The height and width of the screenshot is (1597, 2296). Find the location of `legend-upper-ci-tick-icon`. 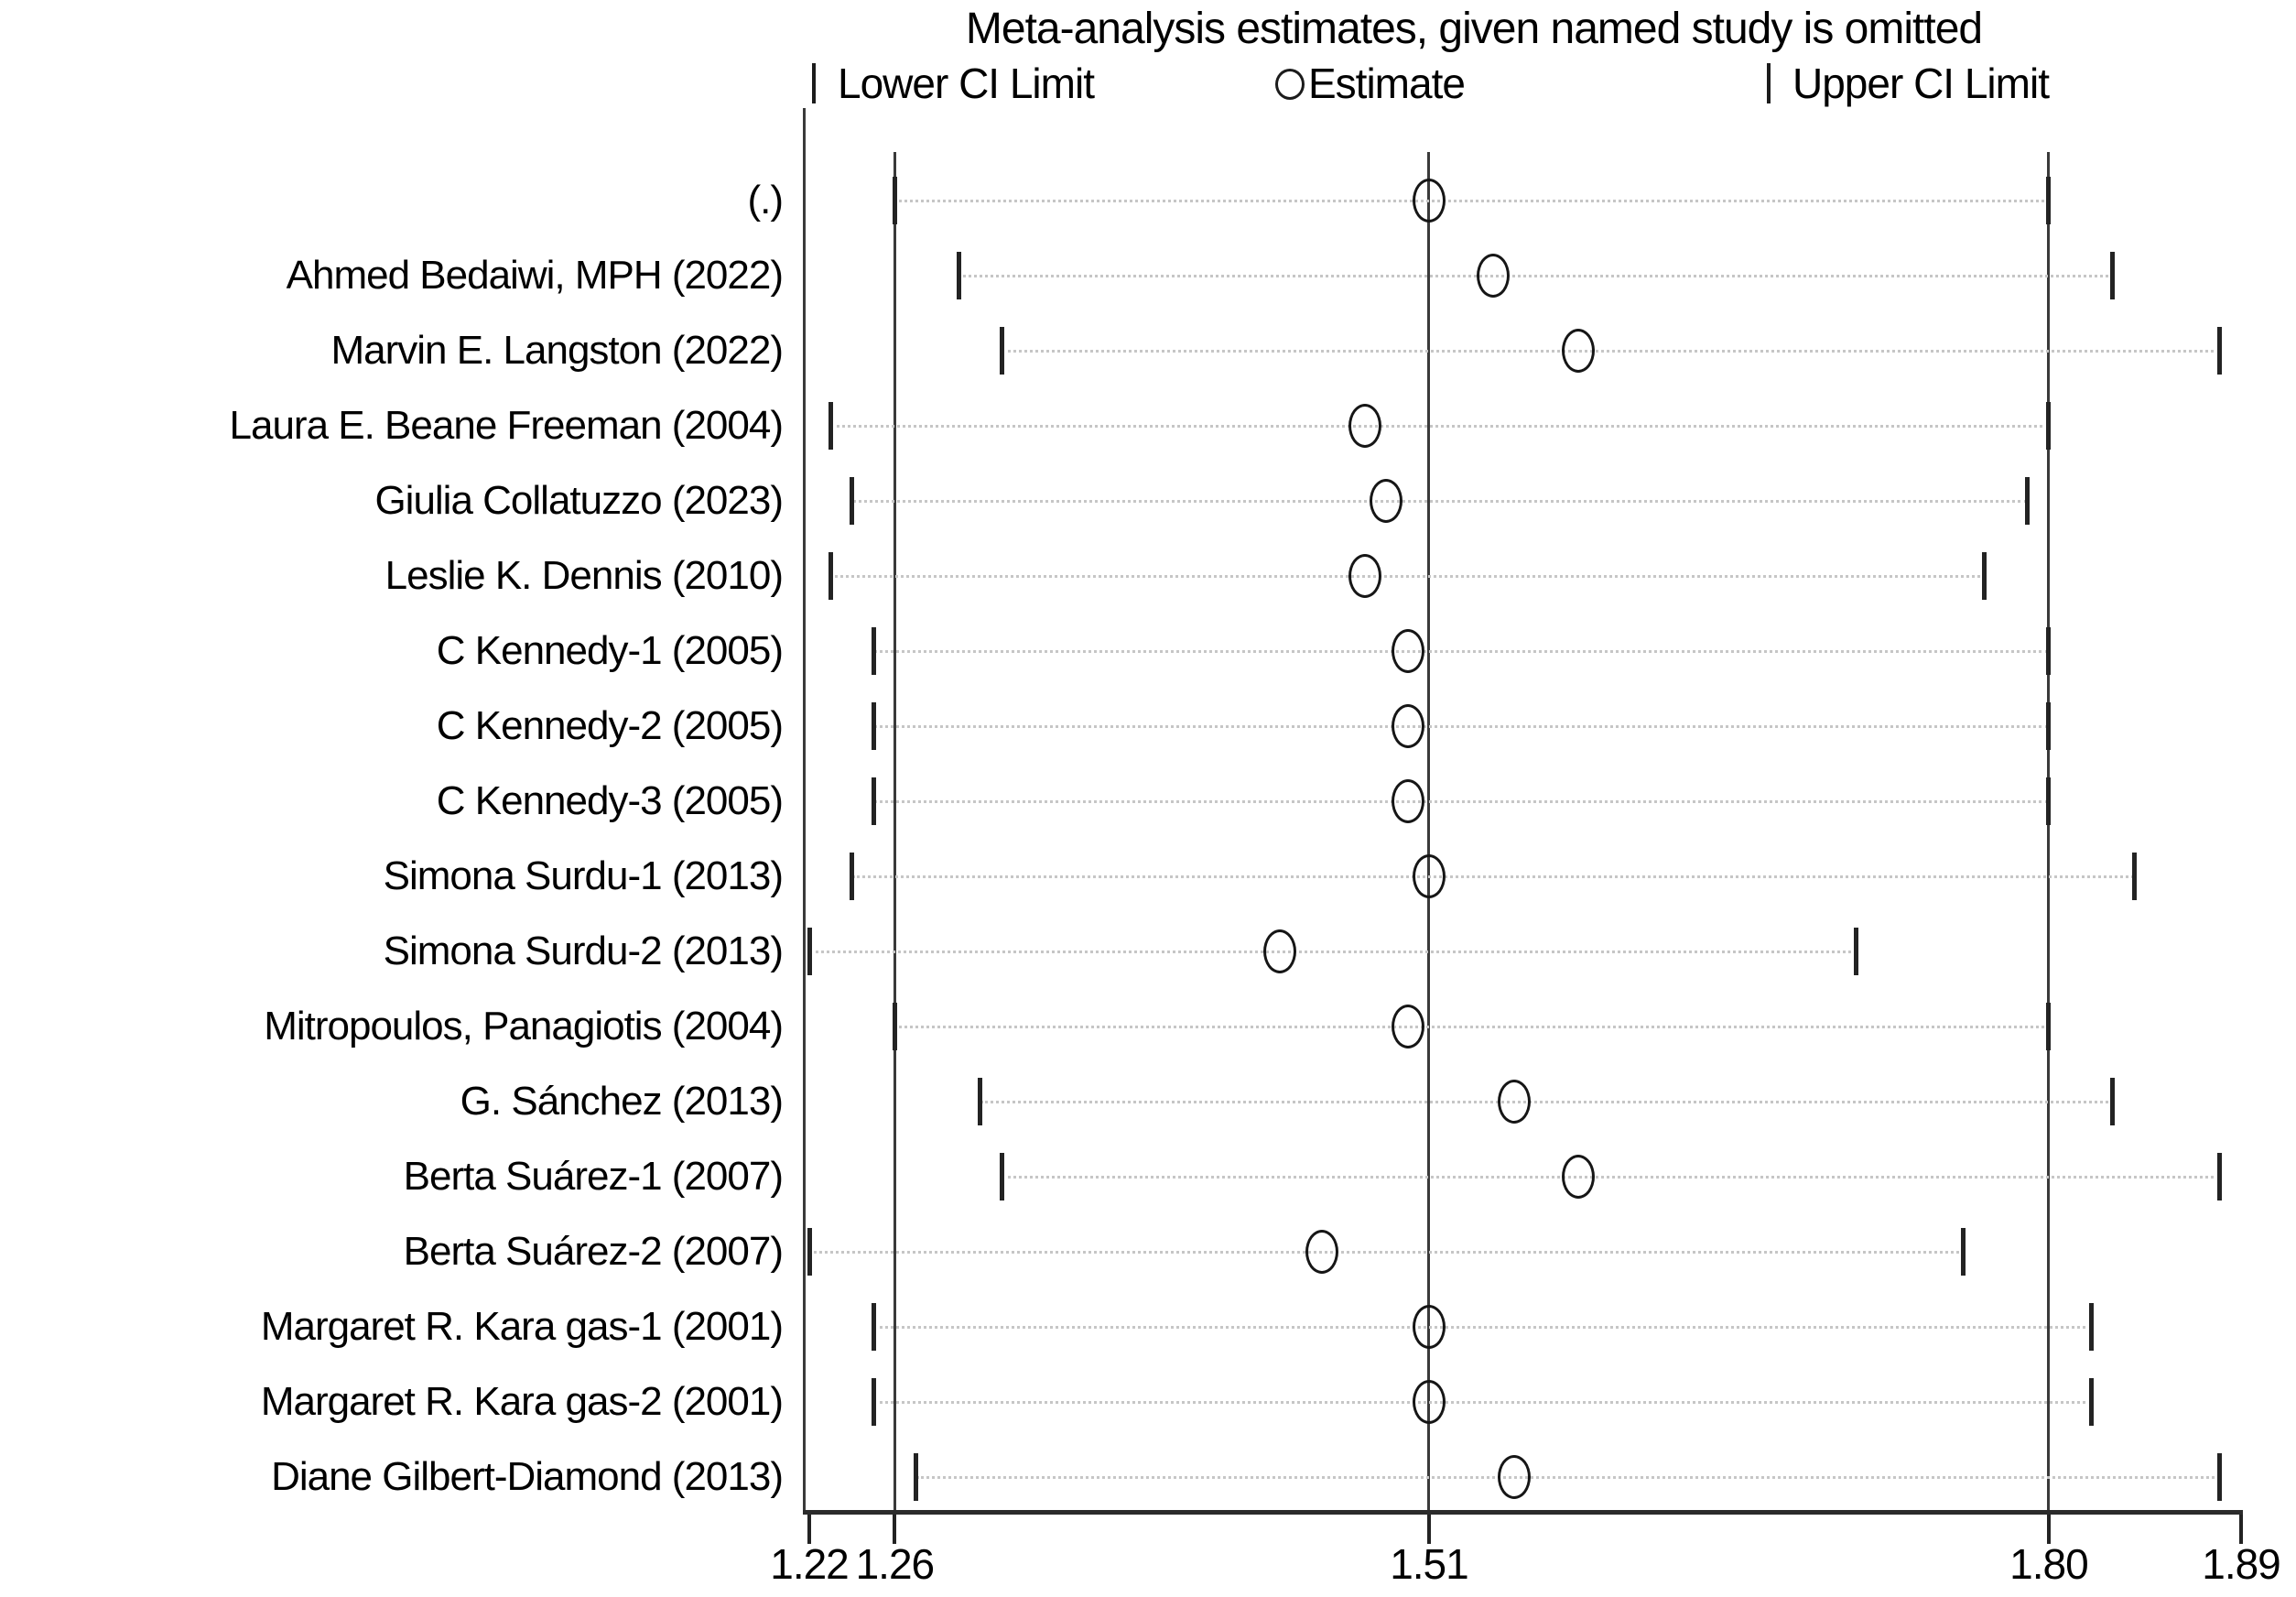

legend-upper-ci-tick-icon is located at coordinates (1769, 83).